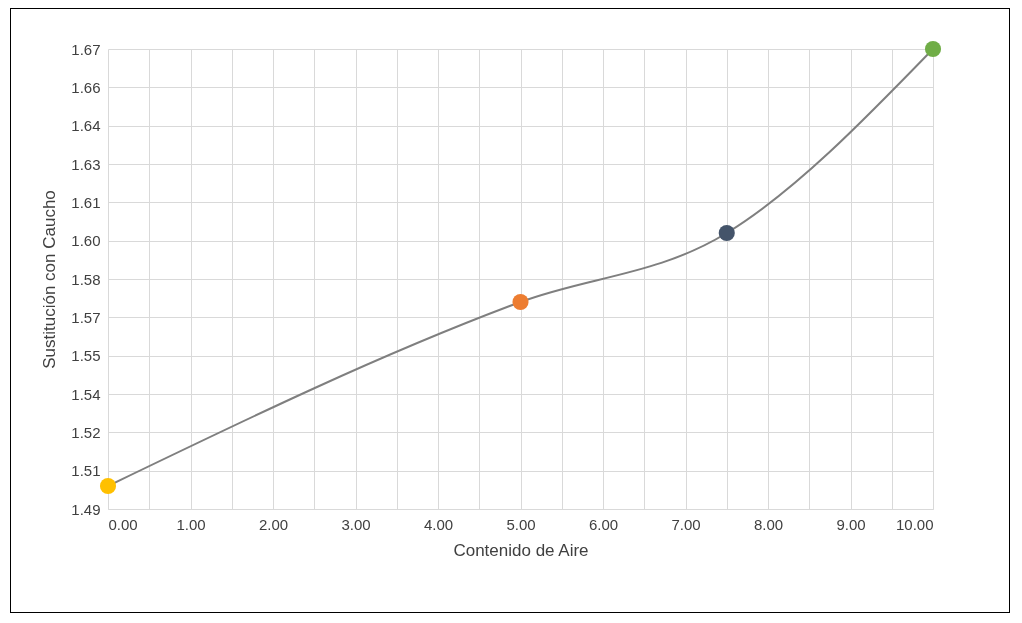 The image size is (1022, 623). I want to click on x-tick-label: 7.00, so click(686, 524).